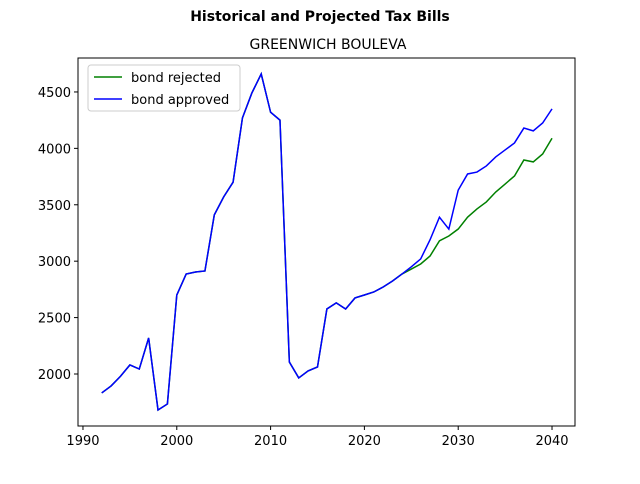  What do you see at coordinates (320, 17) in the screenshot?
I see `chart-title: Historical and Projected Tax Bills` at bounding box center [320, 17].